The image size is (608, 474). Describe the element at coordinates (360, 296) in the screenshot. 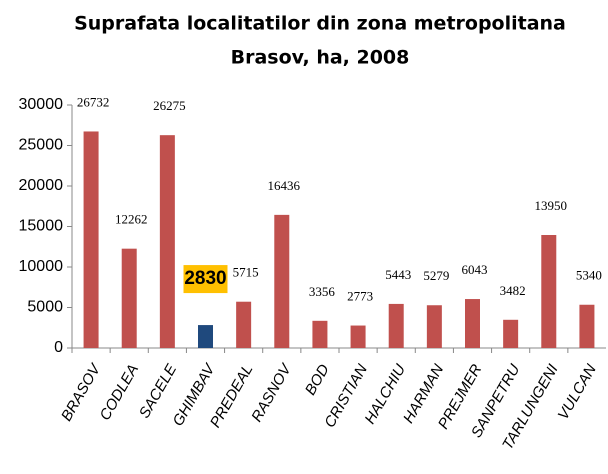

I see `value-label: 2773` at that location.